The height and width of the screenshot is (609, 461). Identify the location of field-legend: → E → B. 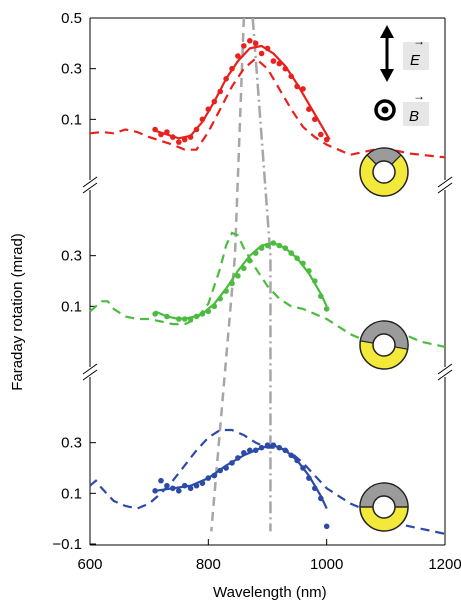
(401, 75).